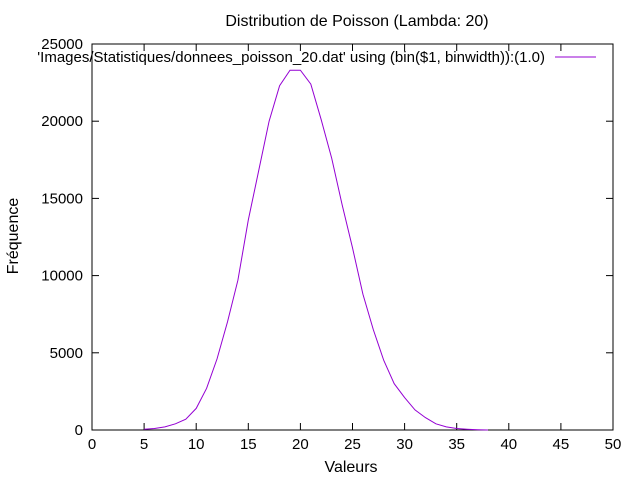  What do you see at coordinates (62, 276) in the screenshot?
I see `y-tick-label: 10000` at bounding box center [62, 276].